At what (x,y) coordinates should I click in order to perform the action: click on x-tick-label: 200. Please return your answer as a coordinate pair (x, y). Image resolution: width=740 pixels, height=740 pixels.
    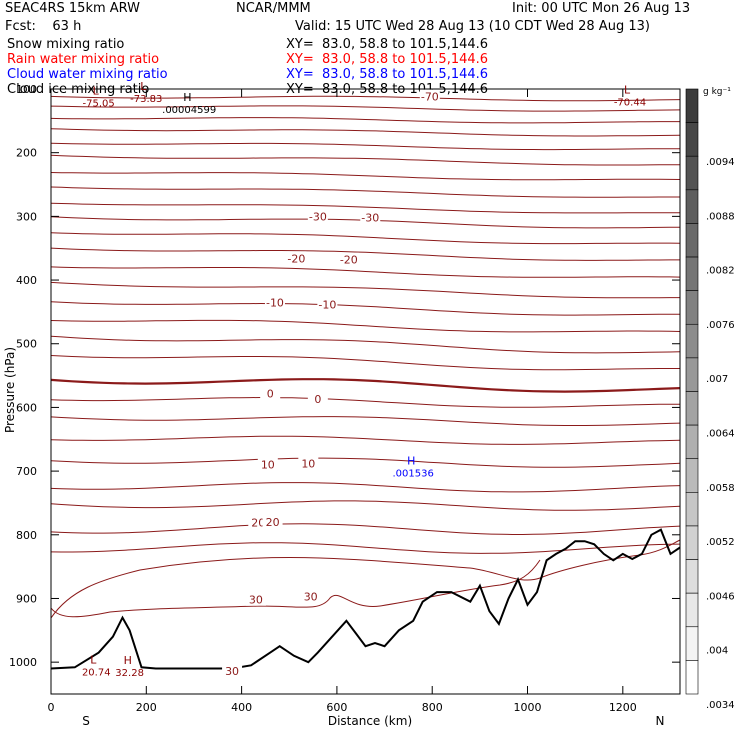
    Looking at the image, I should click on (146, 707).